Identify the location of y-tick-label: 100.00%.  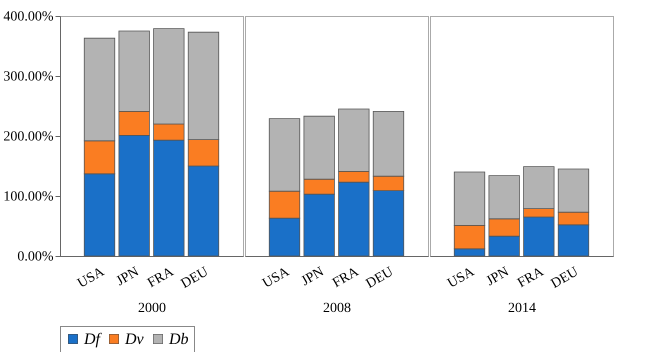
(28, 197).